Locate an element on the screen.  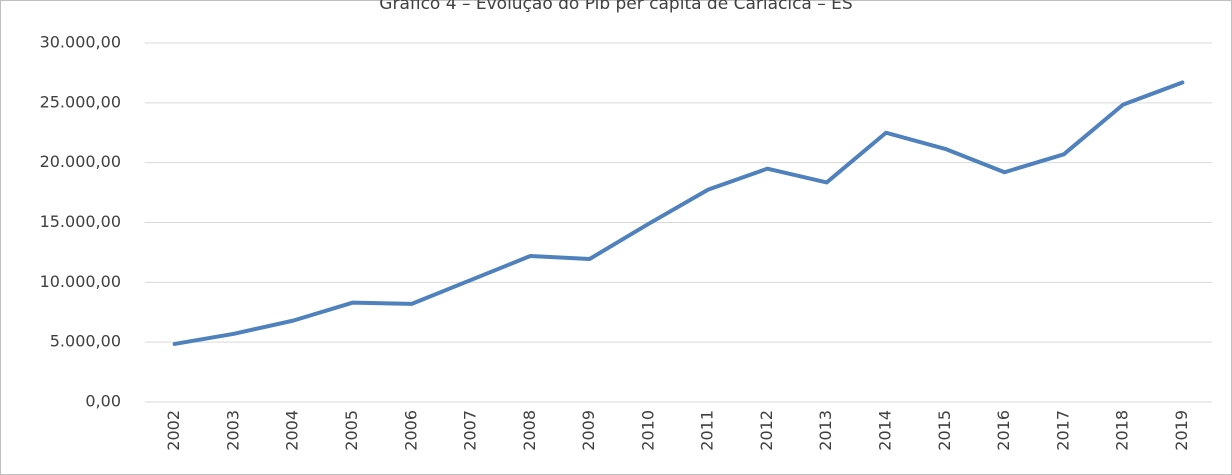
x-tick-label: 2015 is located at coordinates (944, 430).